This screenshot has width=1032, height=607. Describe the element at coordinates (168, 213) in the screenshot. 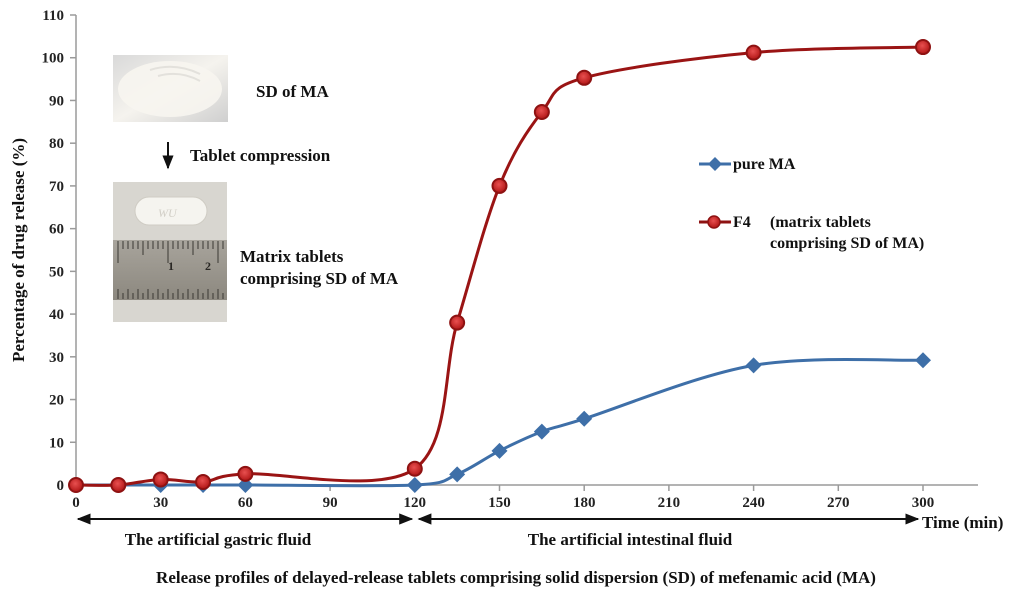

I see `svg-text: WU` at that location.